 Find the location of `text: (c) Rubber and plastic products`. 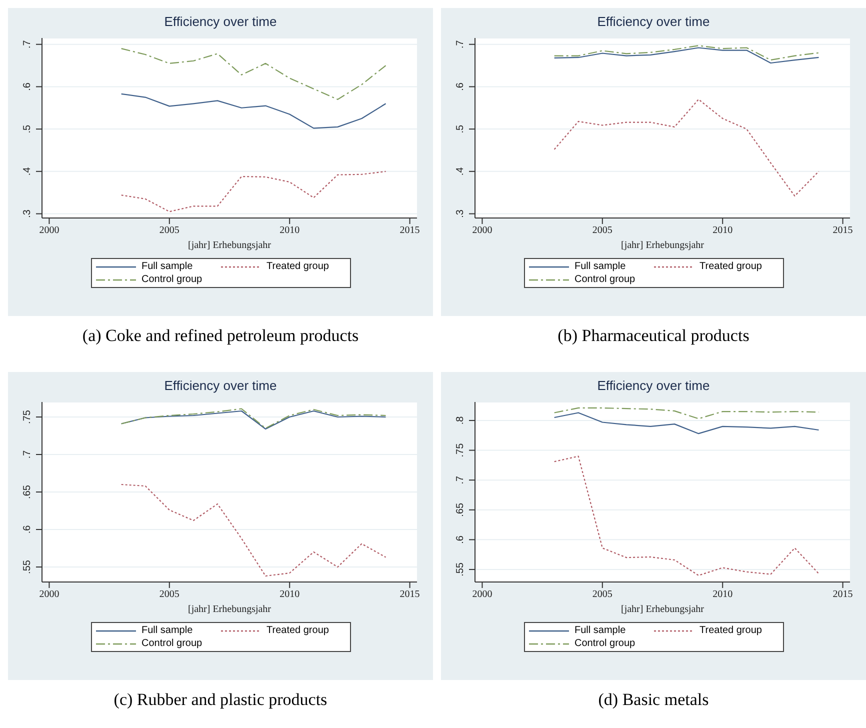

text: (c) Rubber and plastic products is located at coordinates (220, 700).